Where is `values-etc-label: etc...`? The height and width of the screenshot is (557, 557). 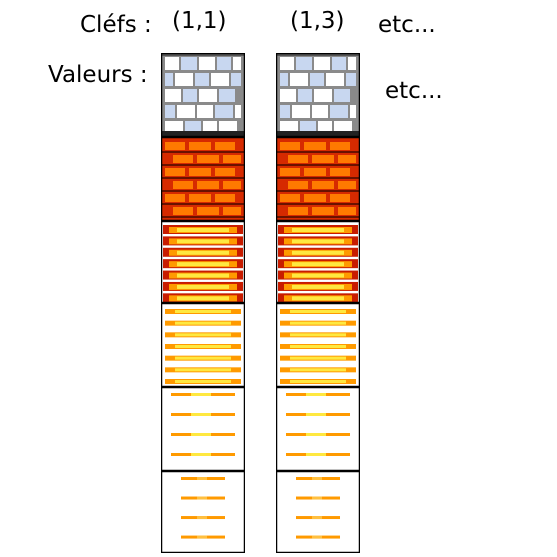 values-etc-label: etc... is located at coordinates (414, 91).